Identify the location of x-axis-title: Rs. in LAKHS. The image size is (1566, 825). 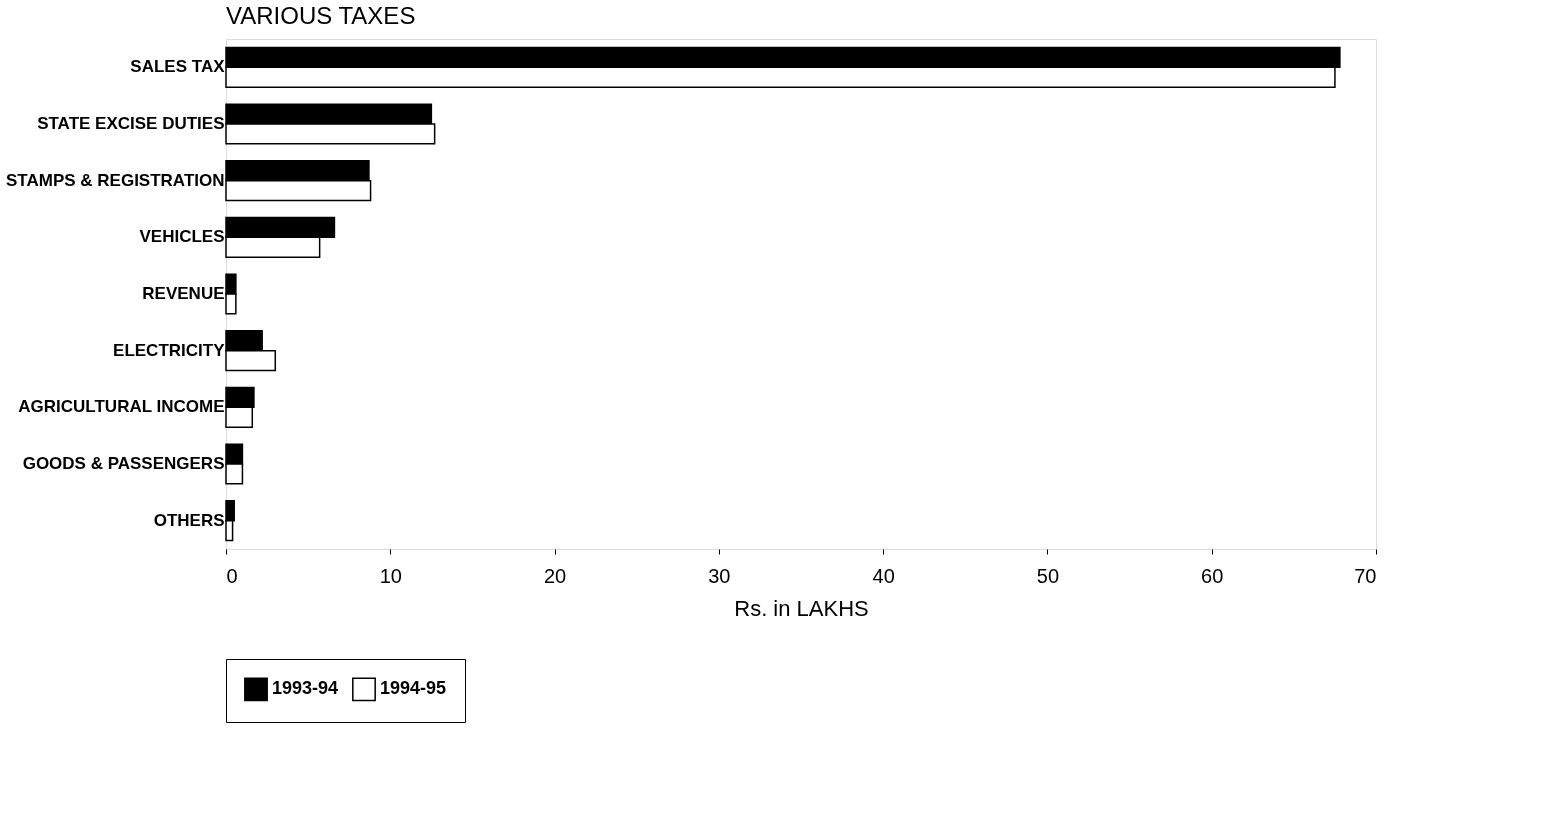
(801, 608).